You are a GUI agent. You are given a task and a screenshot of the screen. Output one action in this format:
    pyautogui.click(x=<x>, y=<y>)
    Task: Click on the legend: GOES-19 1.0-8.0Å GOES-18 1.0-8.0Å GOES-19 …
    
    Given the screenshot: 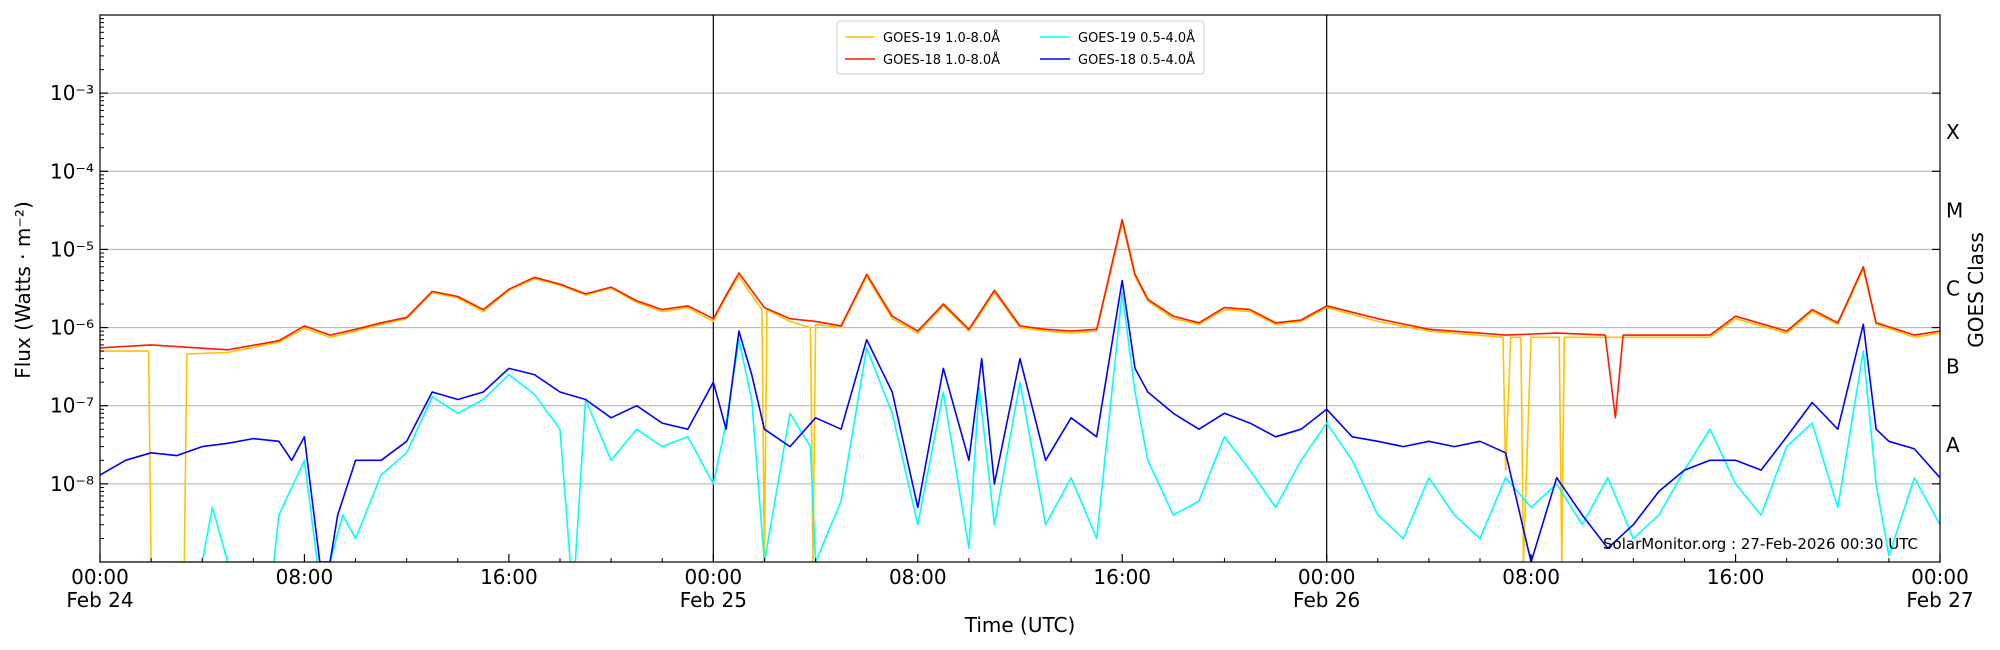 What is the action you would take?
    pyautogui.click(x=1020, y=47)
    